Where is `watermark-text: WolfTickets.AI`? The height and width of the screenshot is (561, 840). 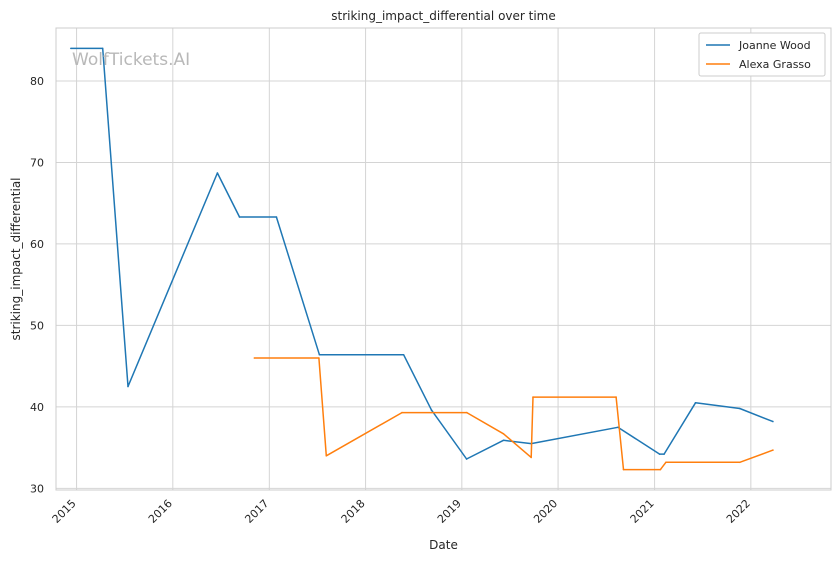 watermark-text: WolfTickets.AI is located at coordinates (131, 60).